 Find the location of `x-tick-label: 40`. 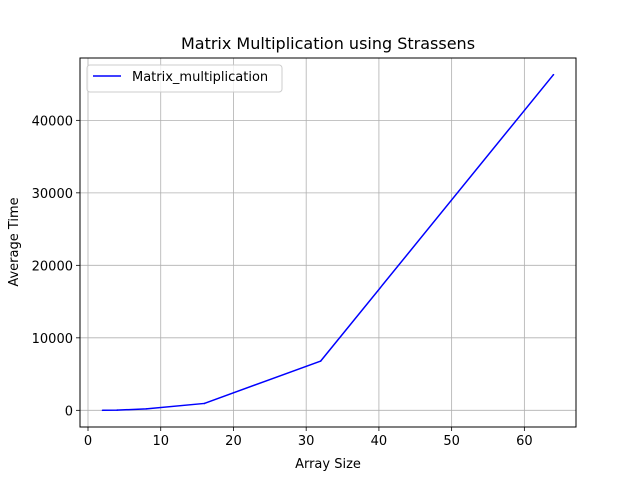

x-tick-label: 40 is located at coordinates (379, 441).